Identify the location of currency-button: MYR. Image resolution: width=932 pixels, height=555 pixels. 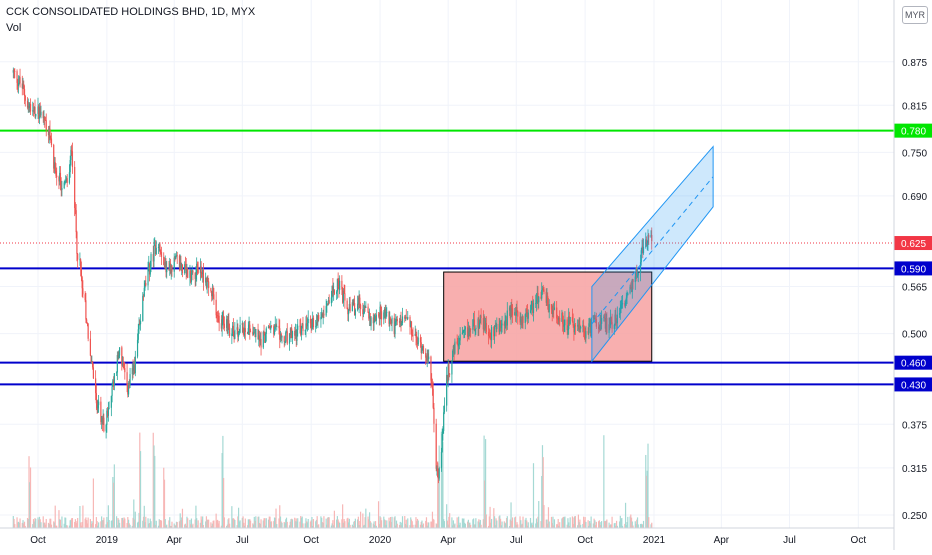
(915, 15).